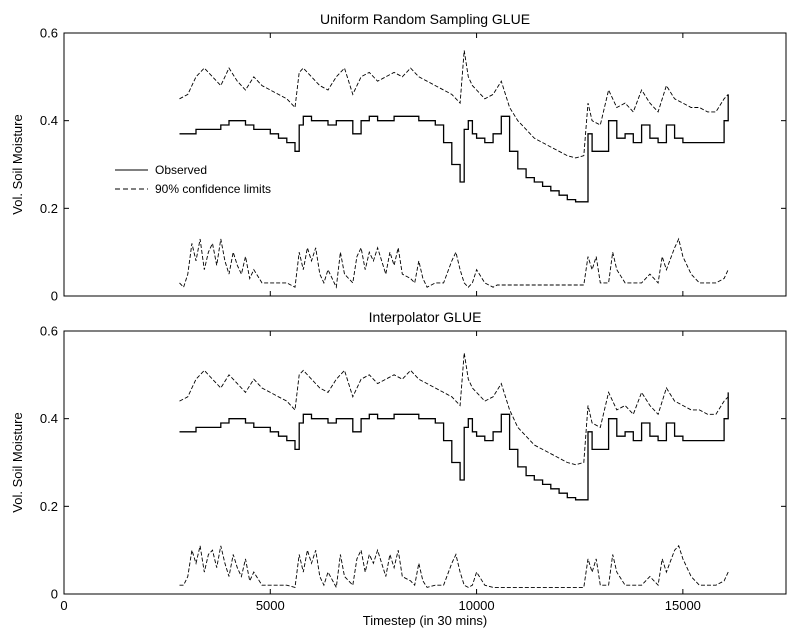 The image size is (792, 641). Describe the element at coordinates (270, 605) in the screenshot. I see `panel-2-xtick-label: 5000` at that location.